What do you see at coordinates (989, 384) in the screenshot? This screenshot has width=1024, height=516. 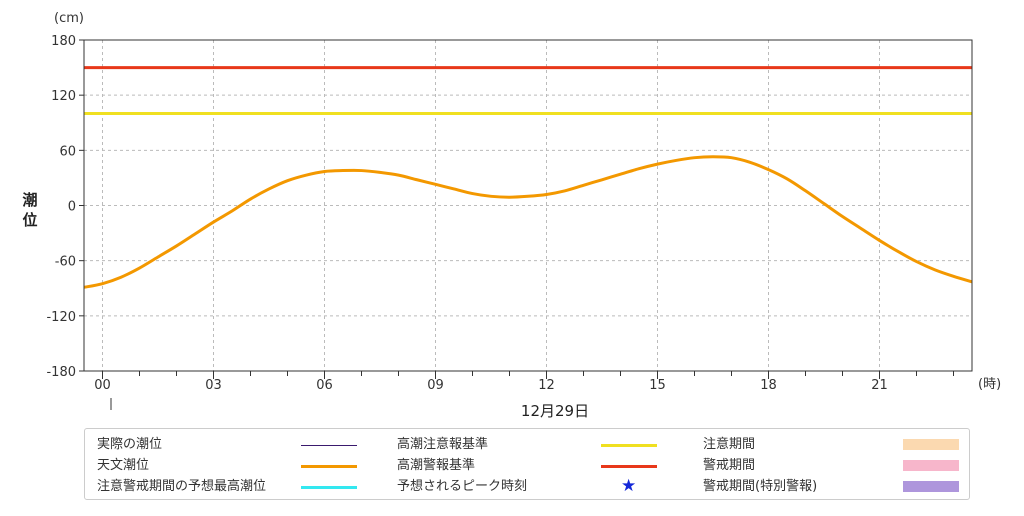 I see `x-unit-label: (時)` at bounding box center [989, 384].